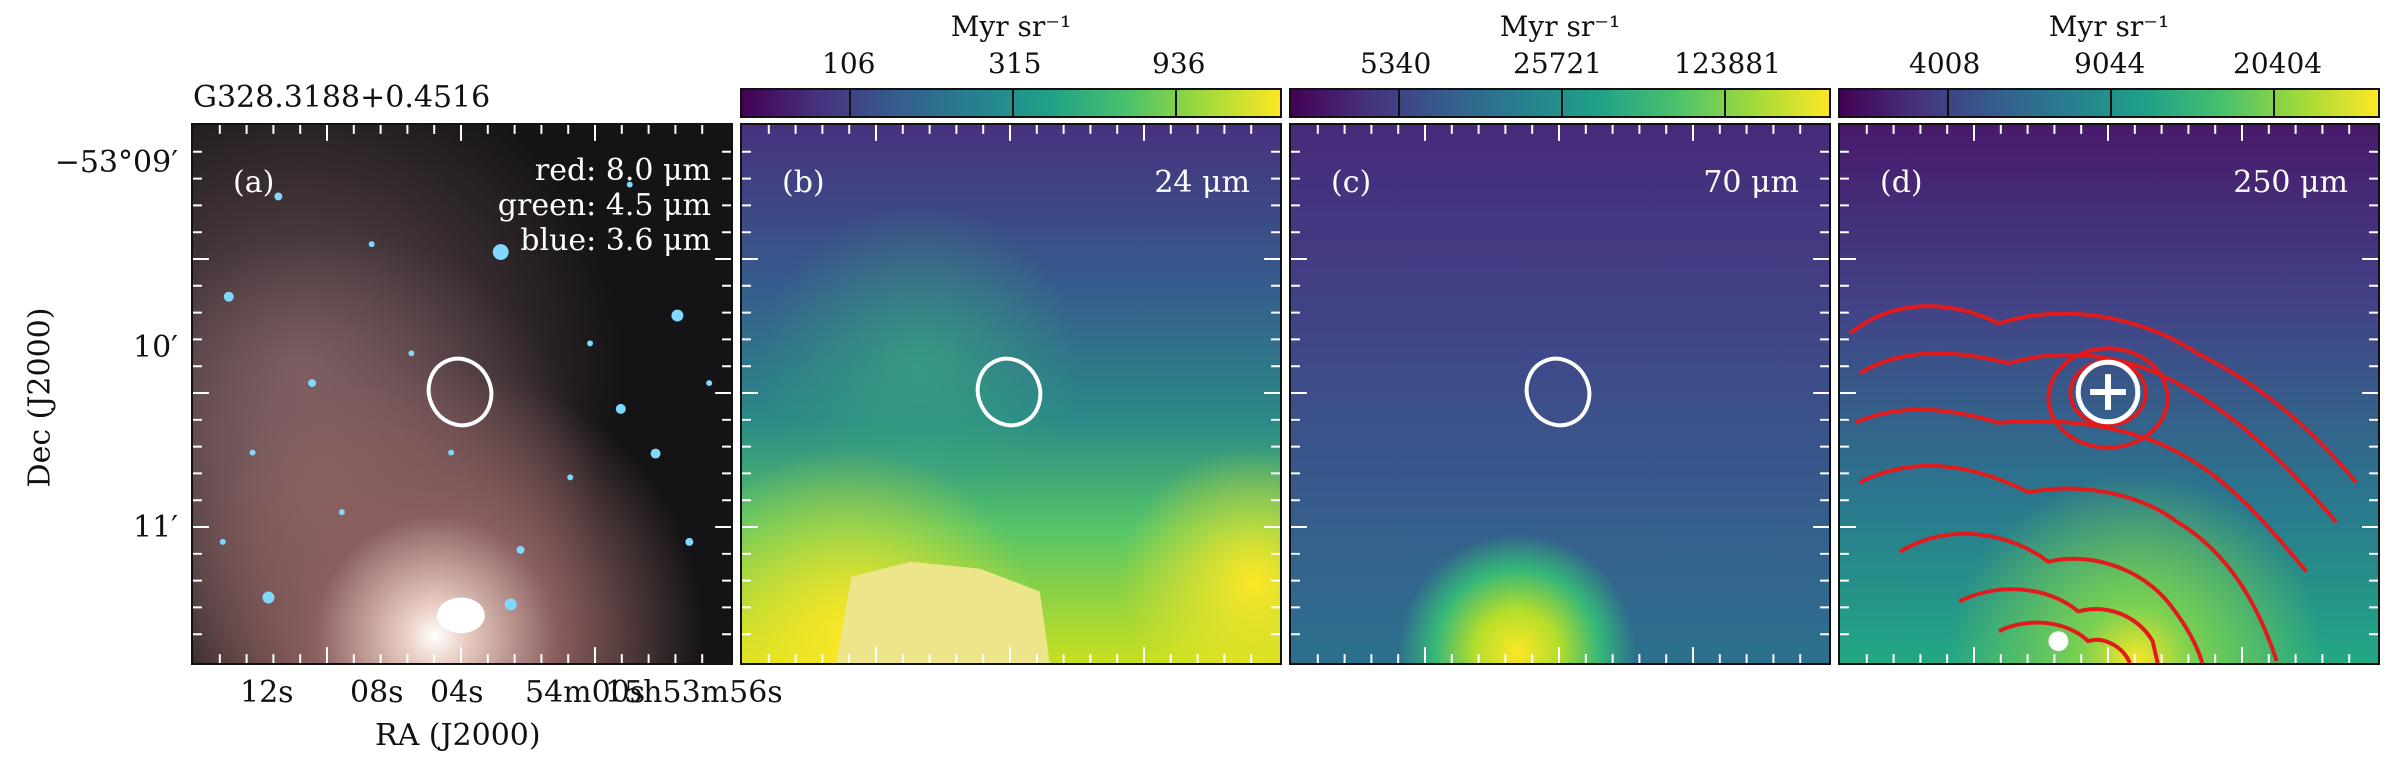  What do you see at coordinates (585, 692) in the screenshot?
I see `x-tick-4: 54m00s` at bounding box center [585, 692].